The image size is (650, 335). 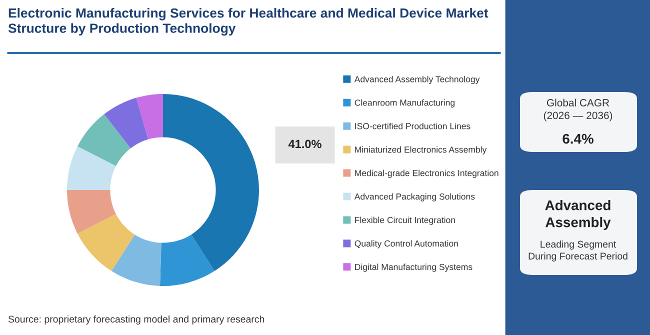 I want to click on chart-title: Electronic Manufacturing Services for Healthcare and Medical Device Market Structure by Production Technology, so click(x=248, y=22).